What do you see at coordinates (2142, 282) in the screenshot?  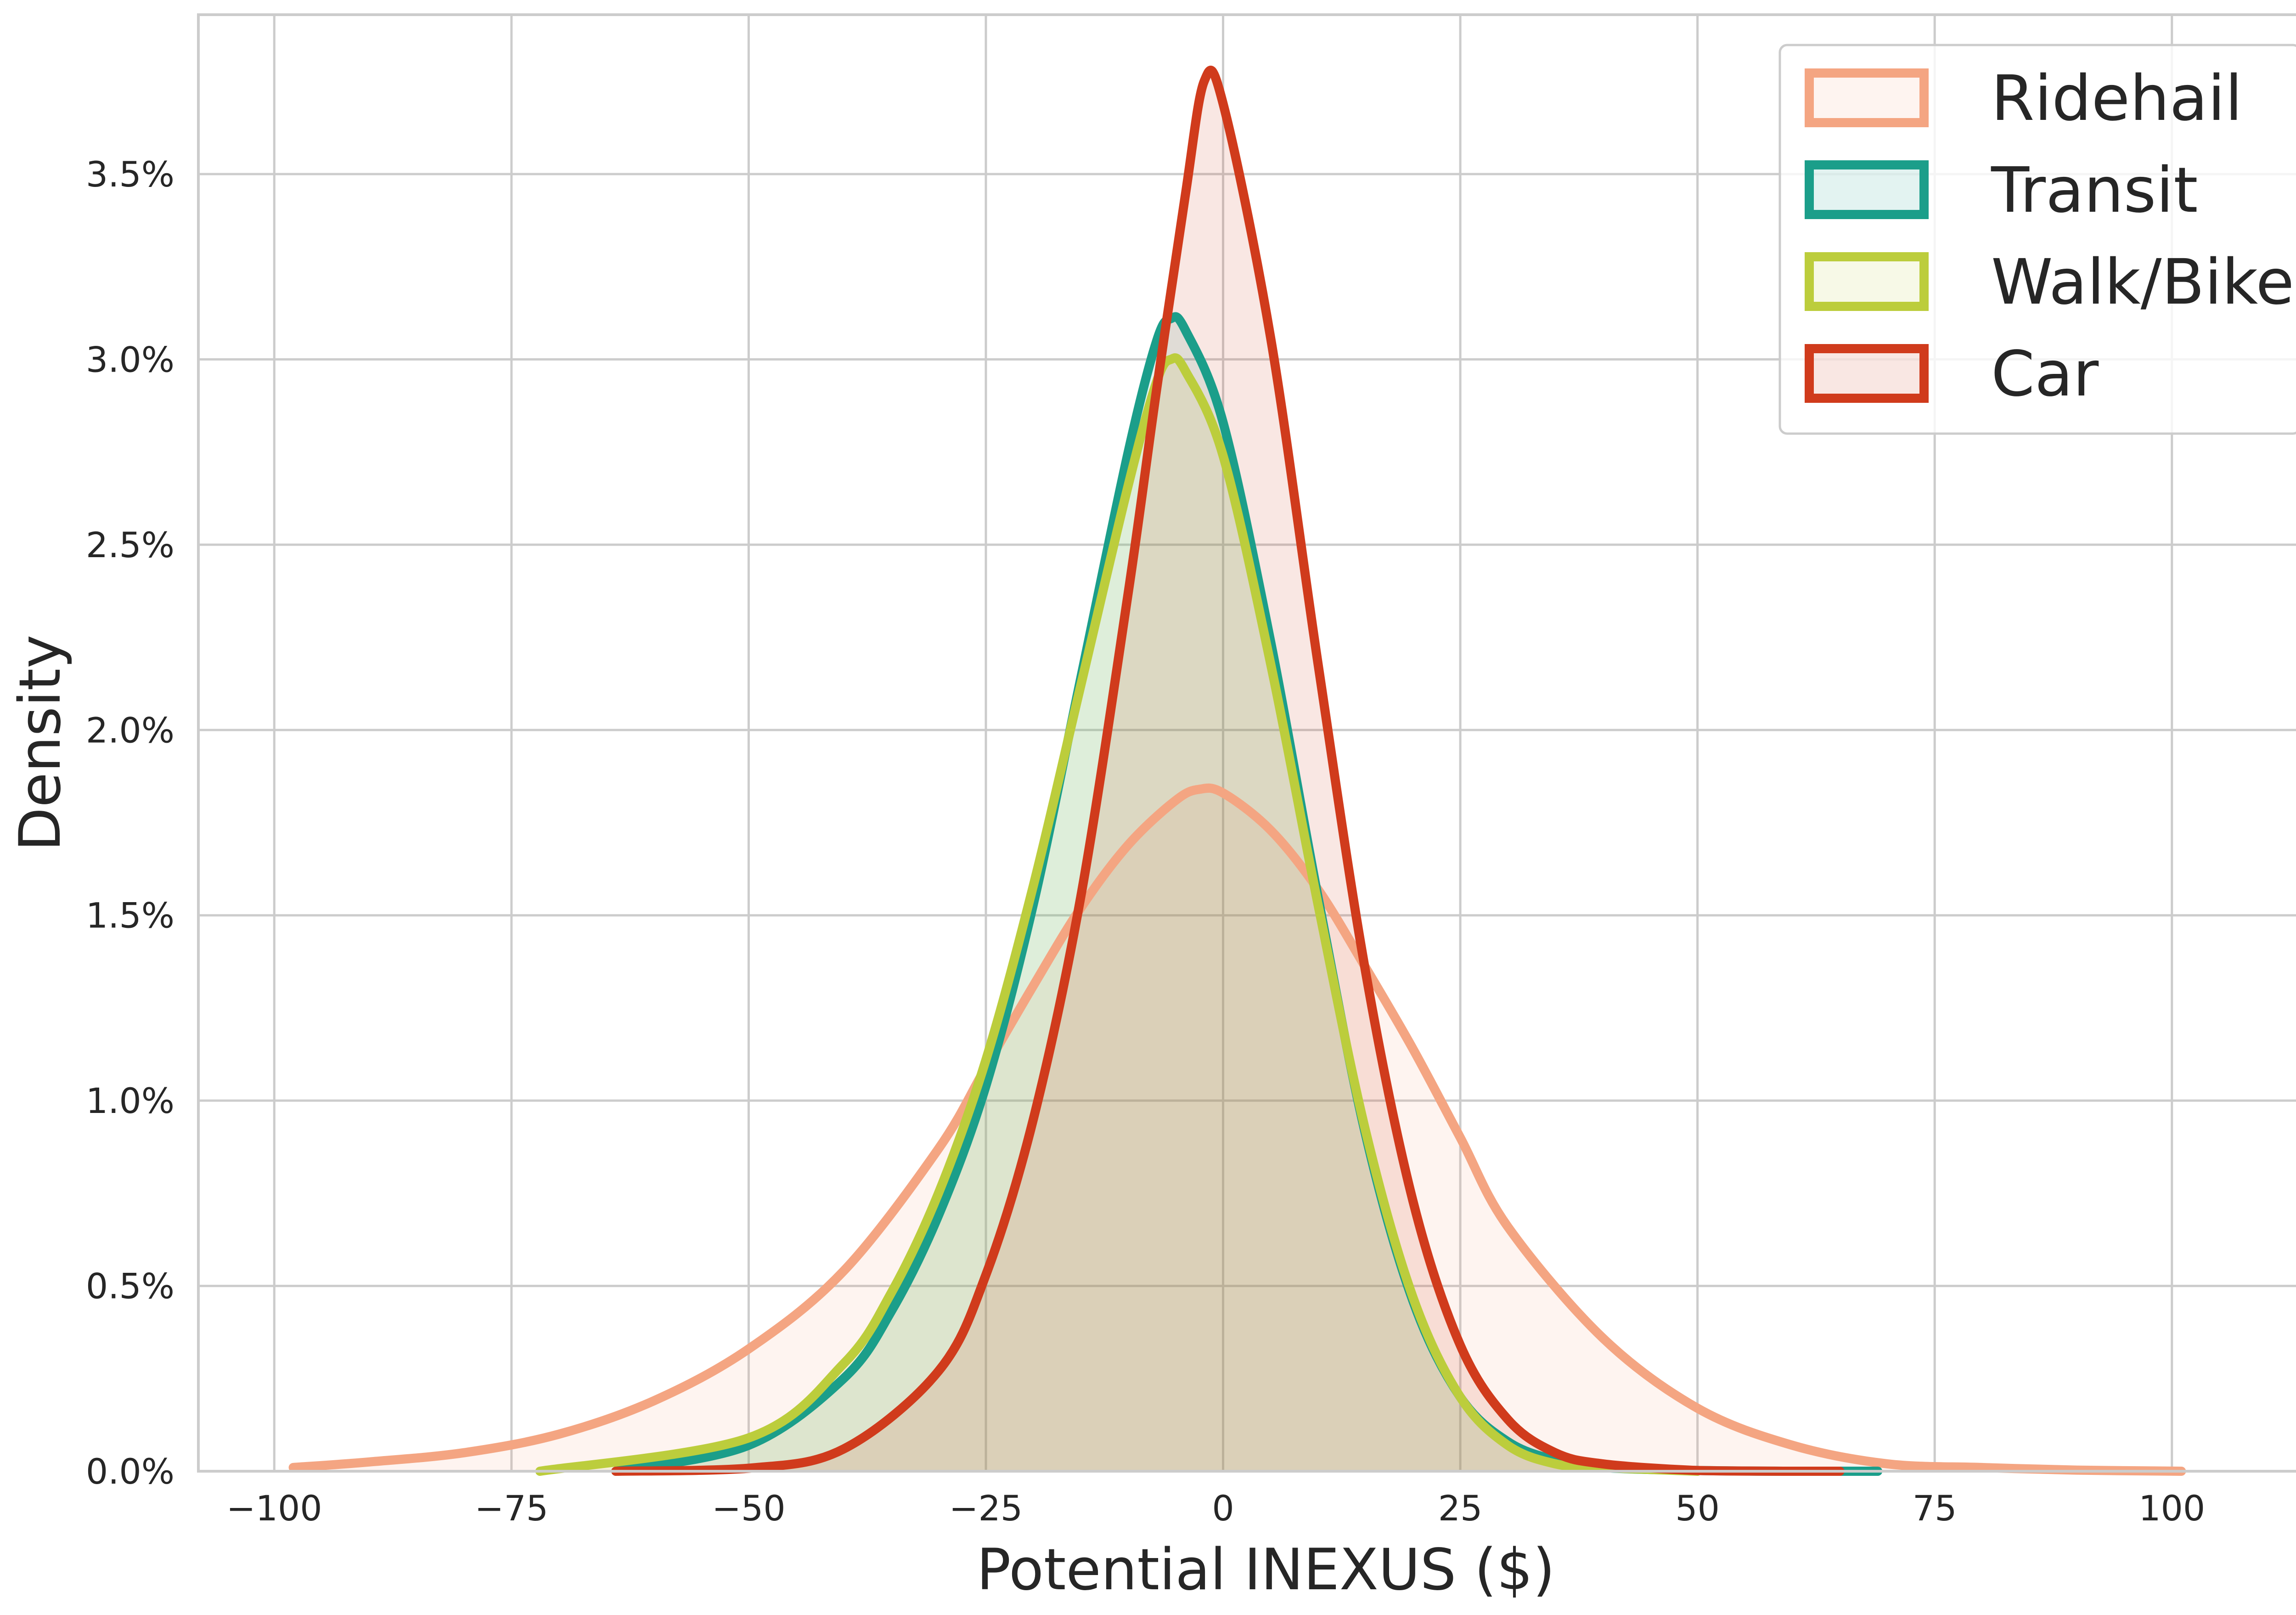 I see `legend-label-walk-bike: Walk/Bike` at bounding box center [2142, 282].